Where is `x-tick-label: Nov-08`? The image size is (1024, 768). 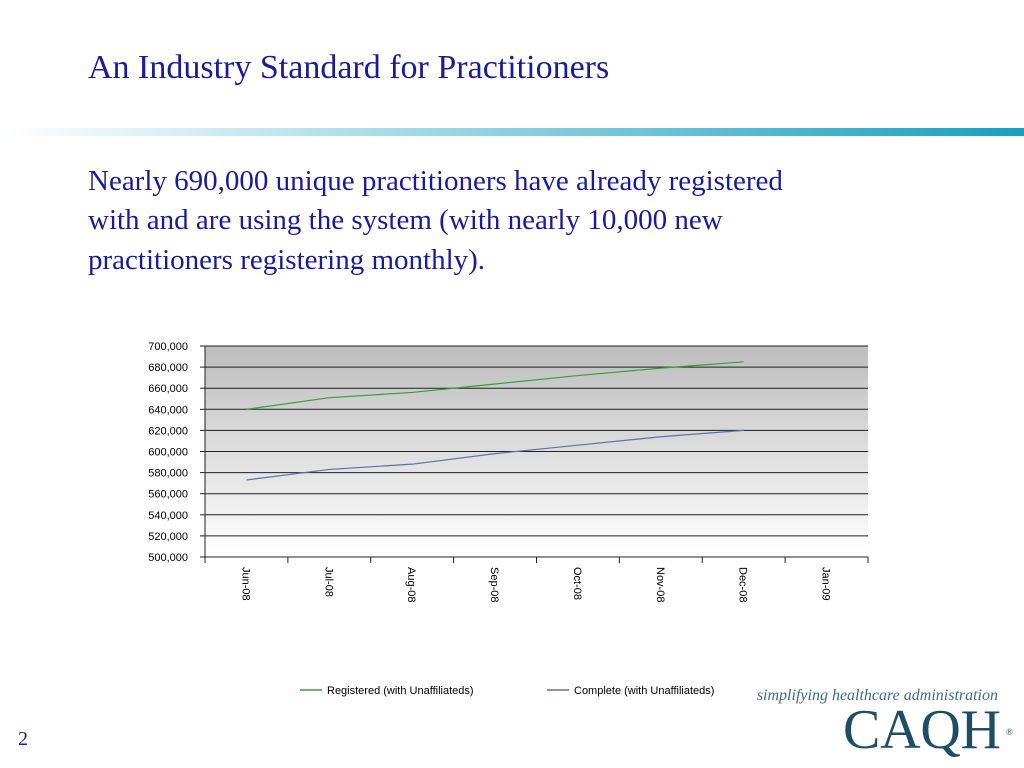 x-tick-label: Nov-08 is located at coordinates (660, 584).